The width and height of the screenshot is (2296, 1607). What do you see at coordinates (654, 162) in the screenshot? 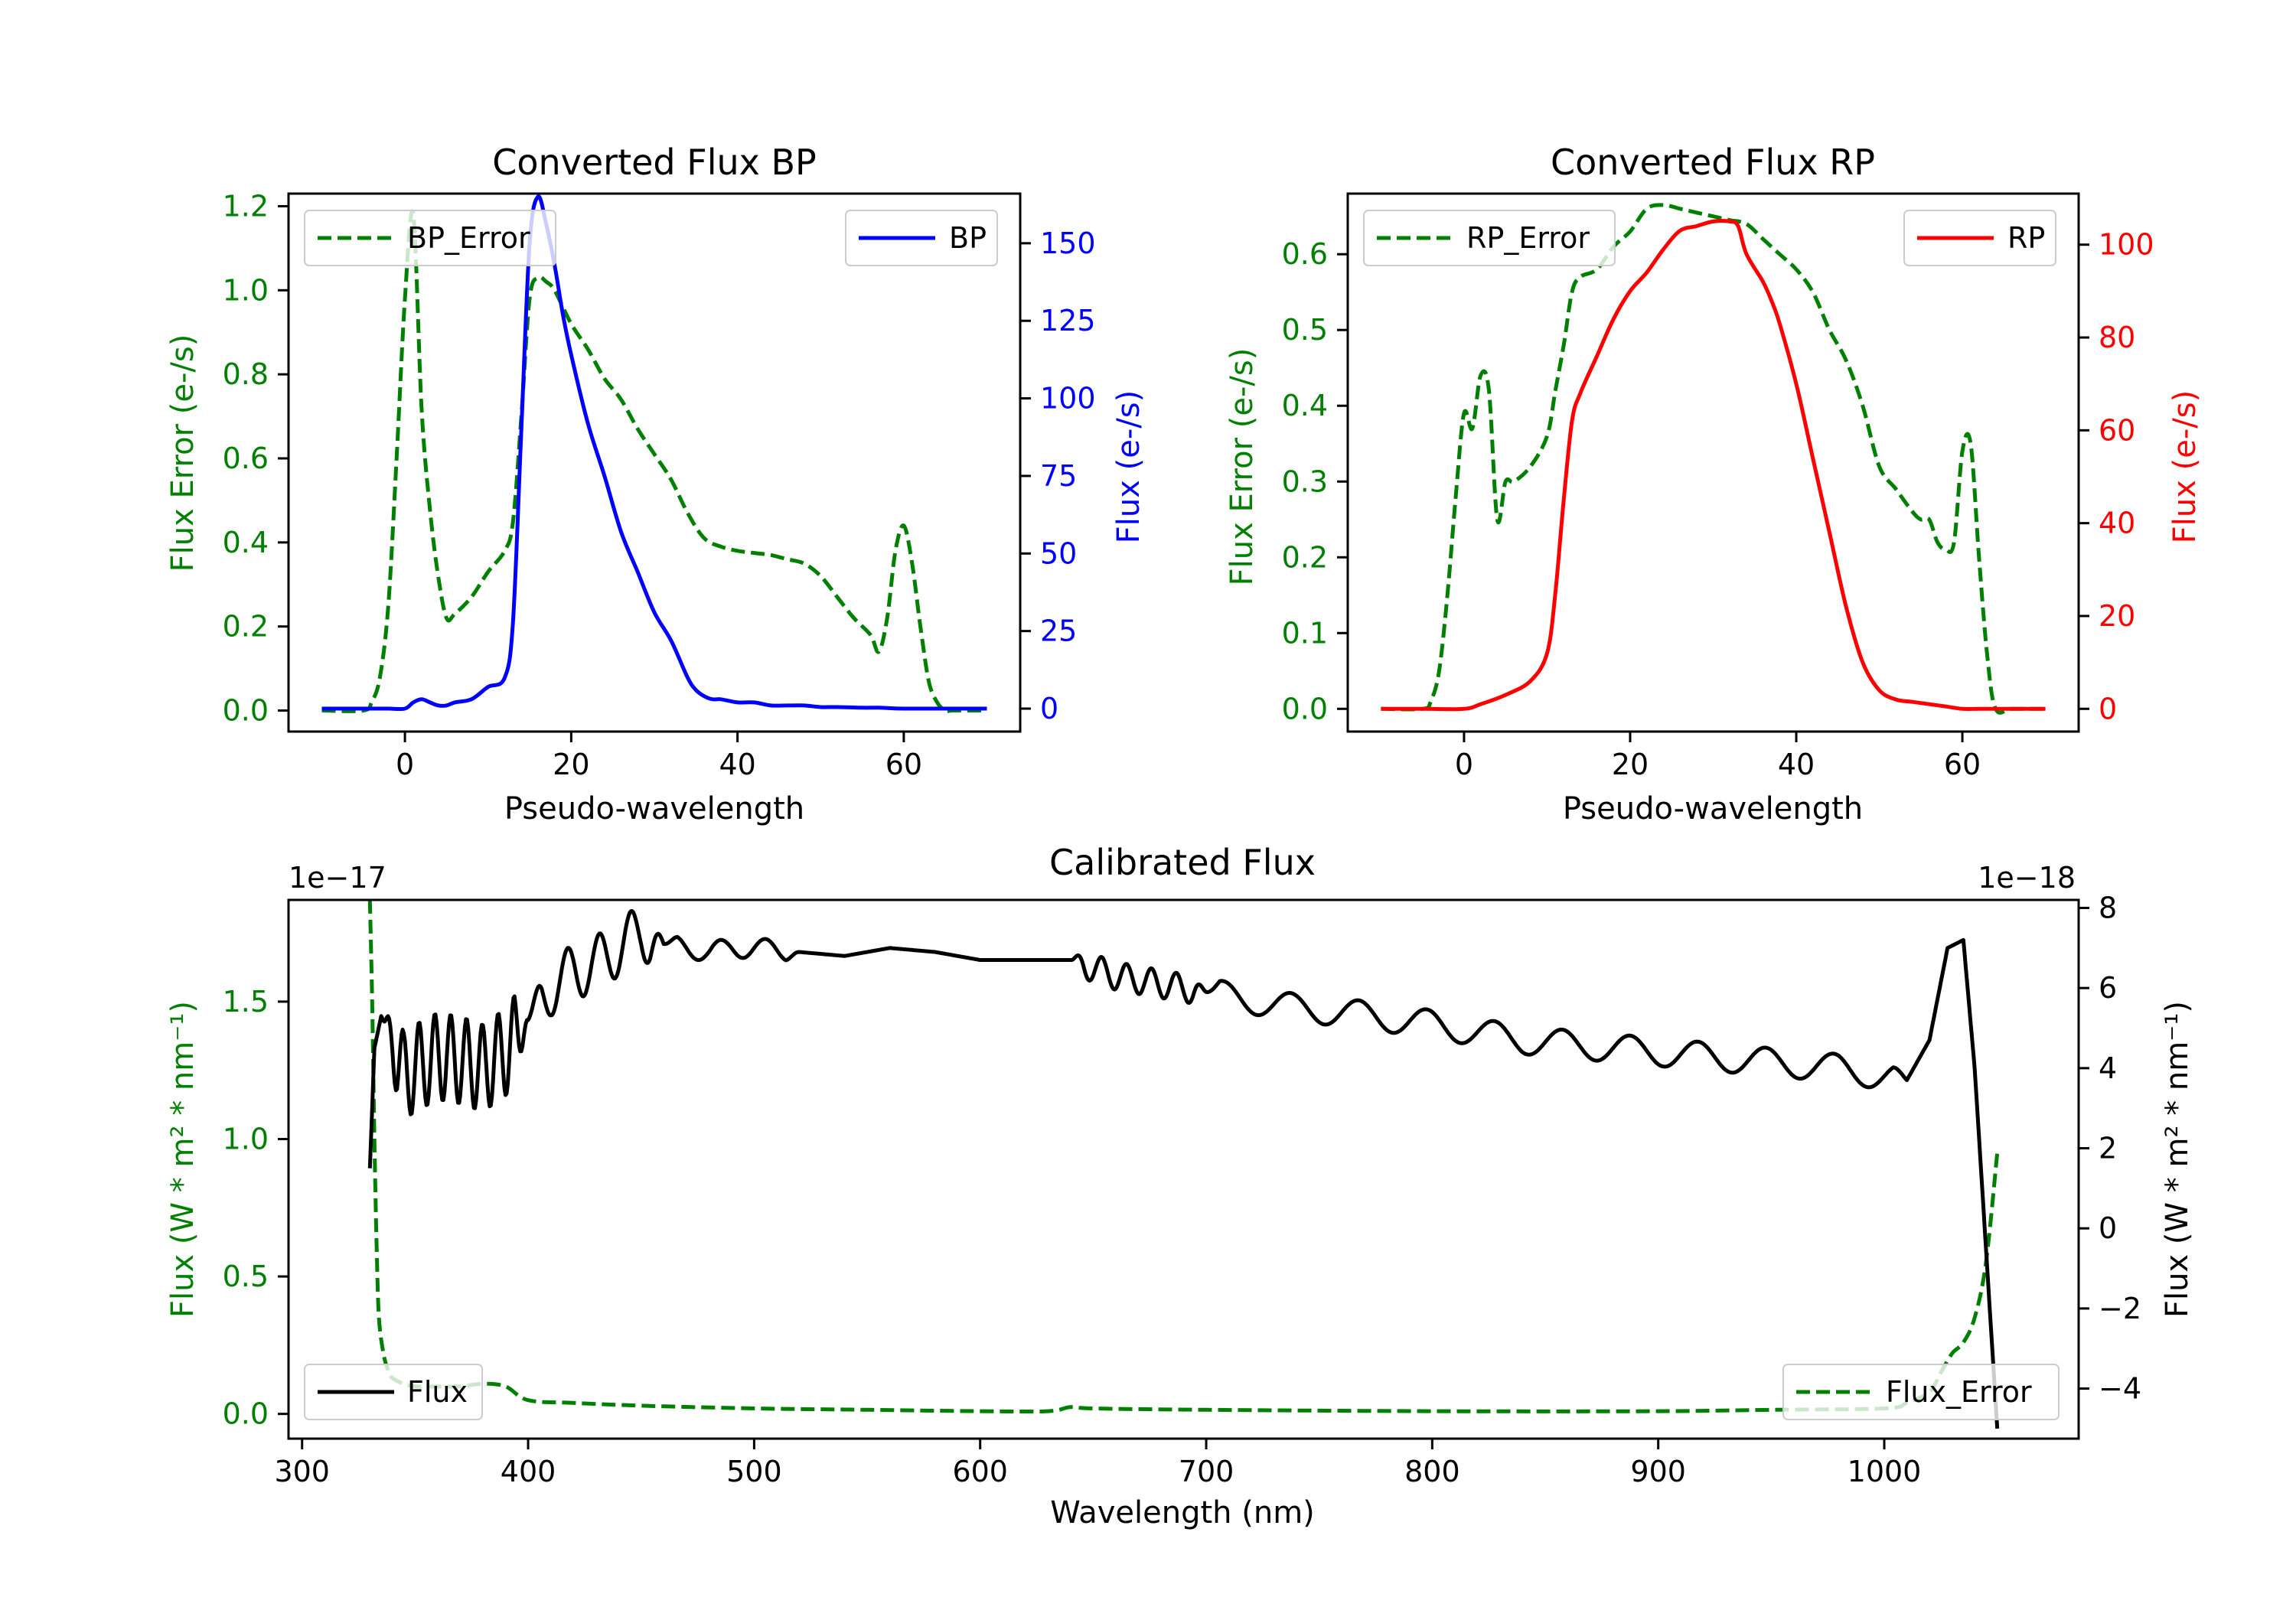
I see `bp-title: Converted Flux BP` at bounding box center [654, 162].